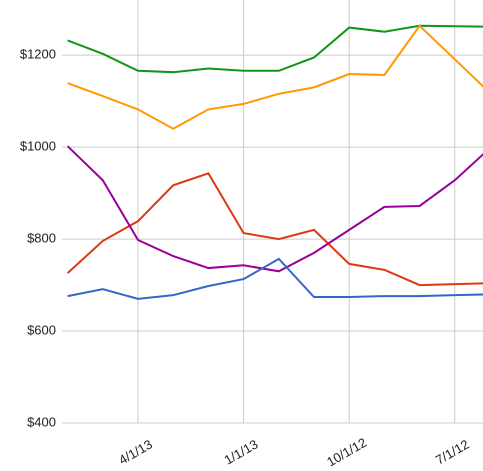  What do you see at coordinates (38, 146) in the screenshot?
I see `y-tick-label: $1000` at bounding box center [38, 146].